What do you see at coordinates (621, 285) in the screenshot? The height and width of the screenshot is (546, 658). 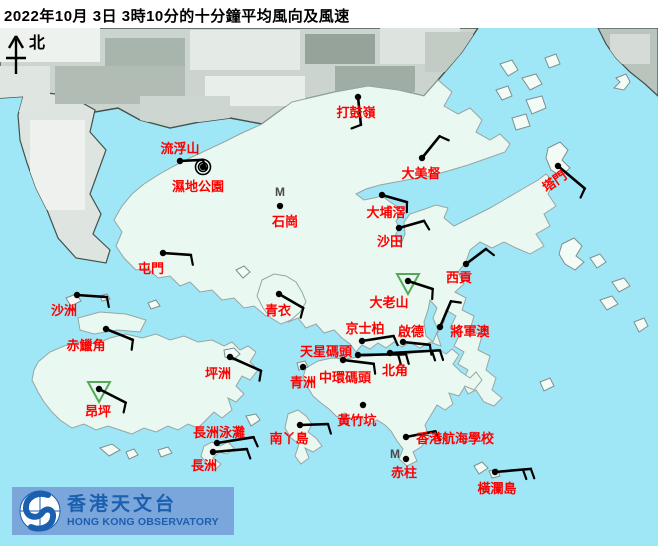 I see `basalt-island` at bounding box center [621, 285].